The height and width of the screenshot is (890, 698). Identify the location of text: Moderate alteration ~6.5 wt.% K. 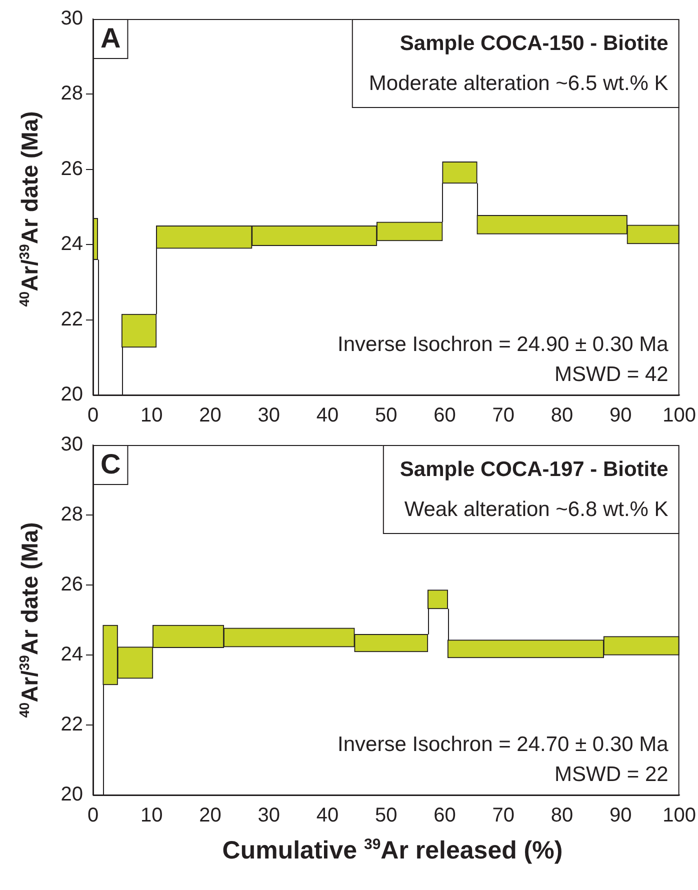
(518, 83).